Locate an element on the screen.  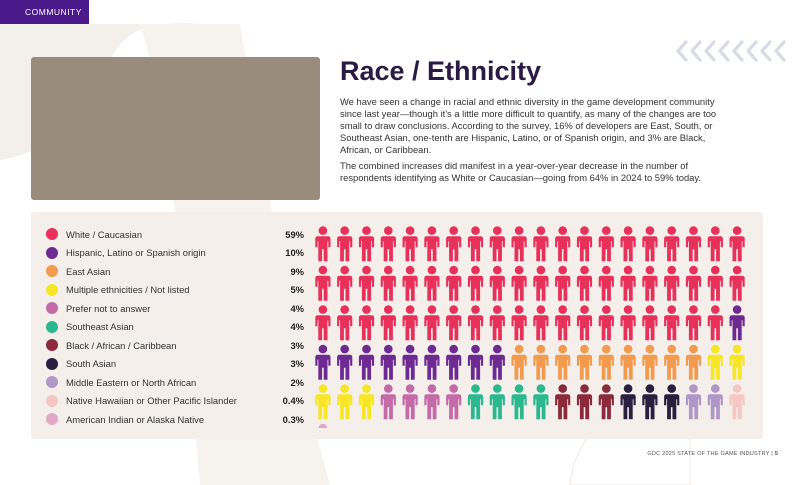
report-name: GDC 2025 STATE OF THE GAME INDUSTRY is located at coordinates (708, 454).